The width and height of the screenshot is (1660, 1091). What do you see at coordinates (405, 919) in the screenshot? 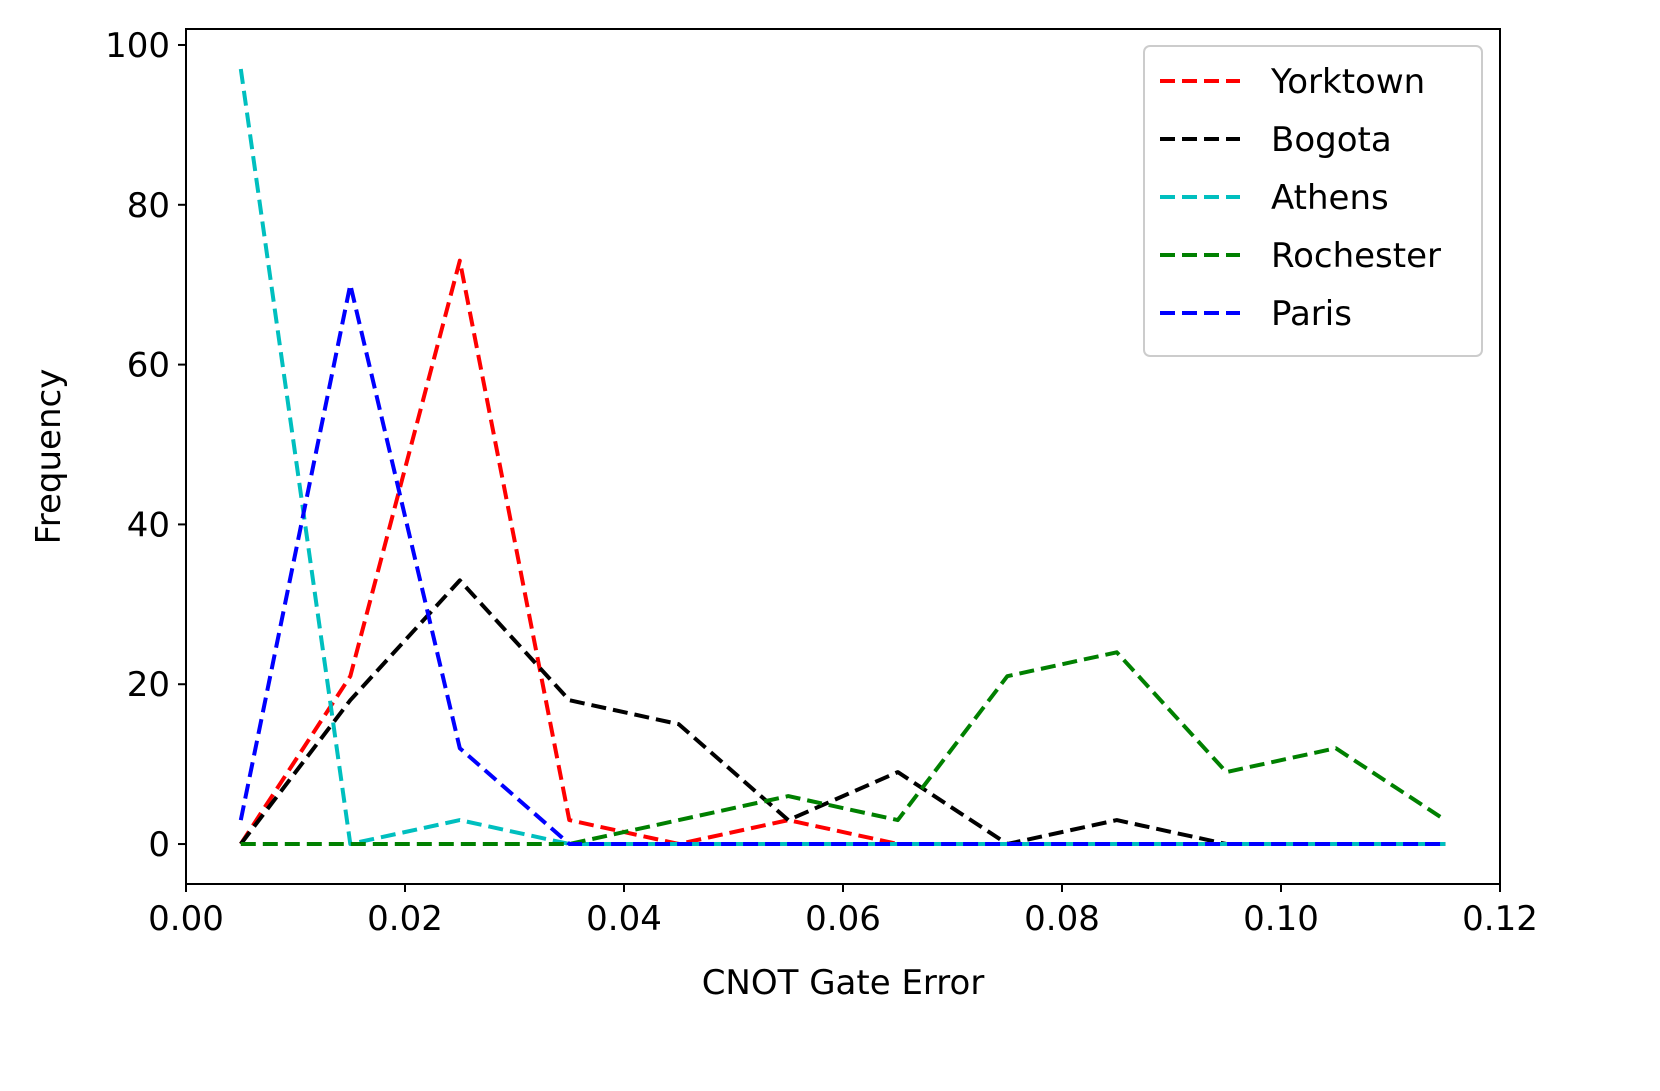
I see `x-tick-label: 0.02` at bounding box center [405, 919].